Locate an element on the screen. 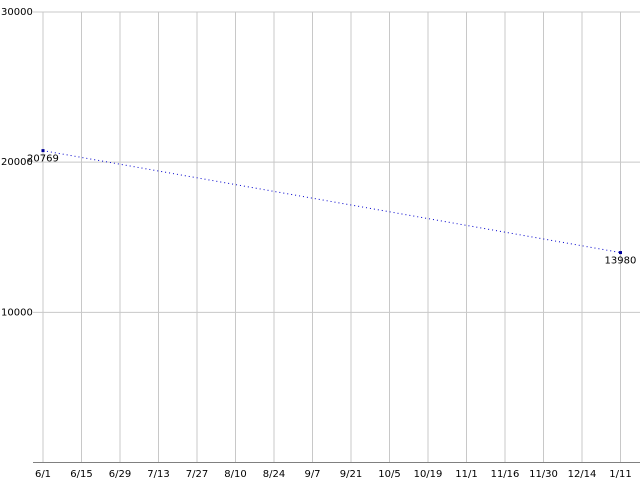  x-axis-tick-label: 6/29 is located at coordinates (120, 474).